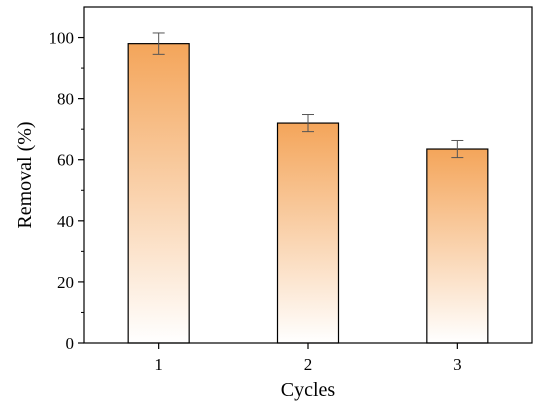 This screenshot has height=408, width=550. Describe the element at coordinates (158, 364) in the screenshot. I see `x-tick-label: 1` at that location.